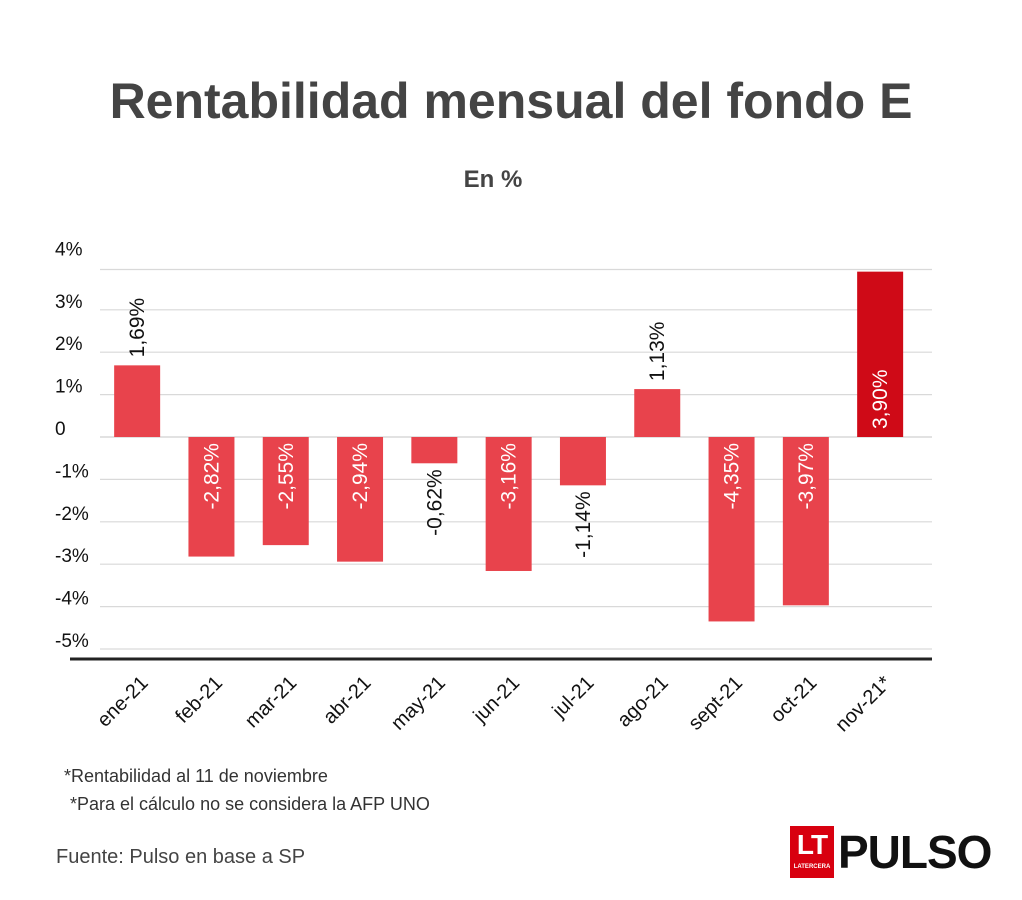 The width and height of the screenshot is (1022, 900). What do you see at coordinates (69, 387) in the screenshot?
I see `y-tick-label: 1%` at bounding box center [69, 387].